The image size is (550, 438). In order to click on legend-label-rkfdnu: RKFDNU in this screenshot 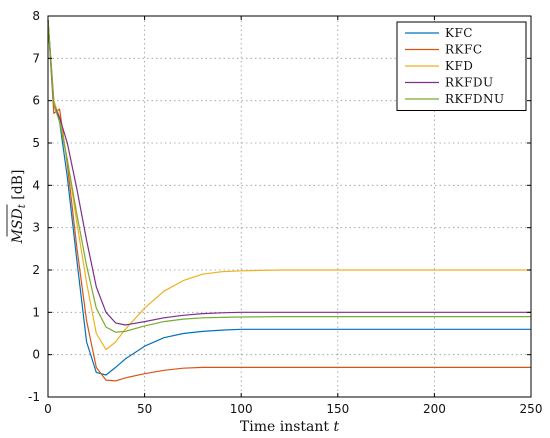, I will do `click(475, 99)`.